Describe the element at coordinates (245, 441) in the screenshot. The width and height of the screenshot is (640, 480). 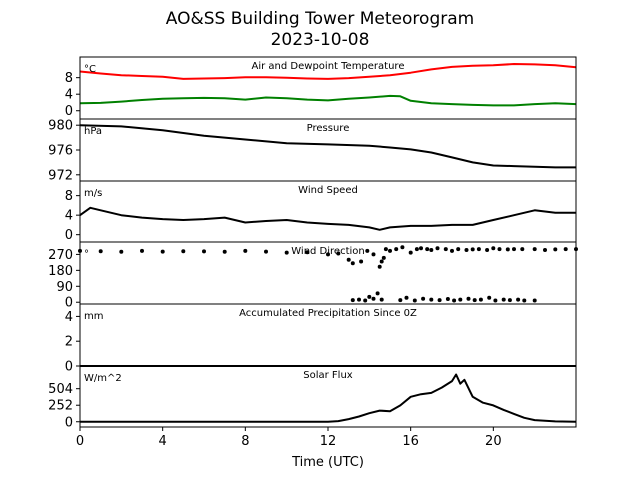
I see `x-tick-label: 8` at that location.